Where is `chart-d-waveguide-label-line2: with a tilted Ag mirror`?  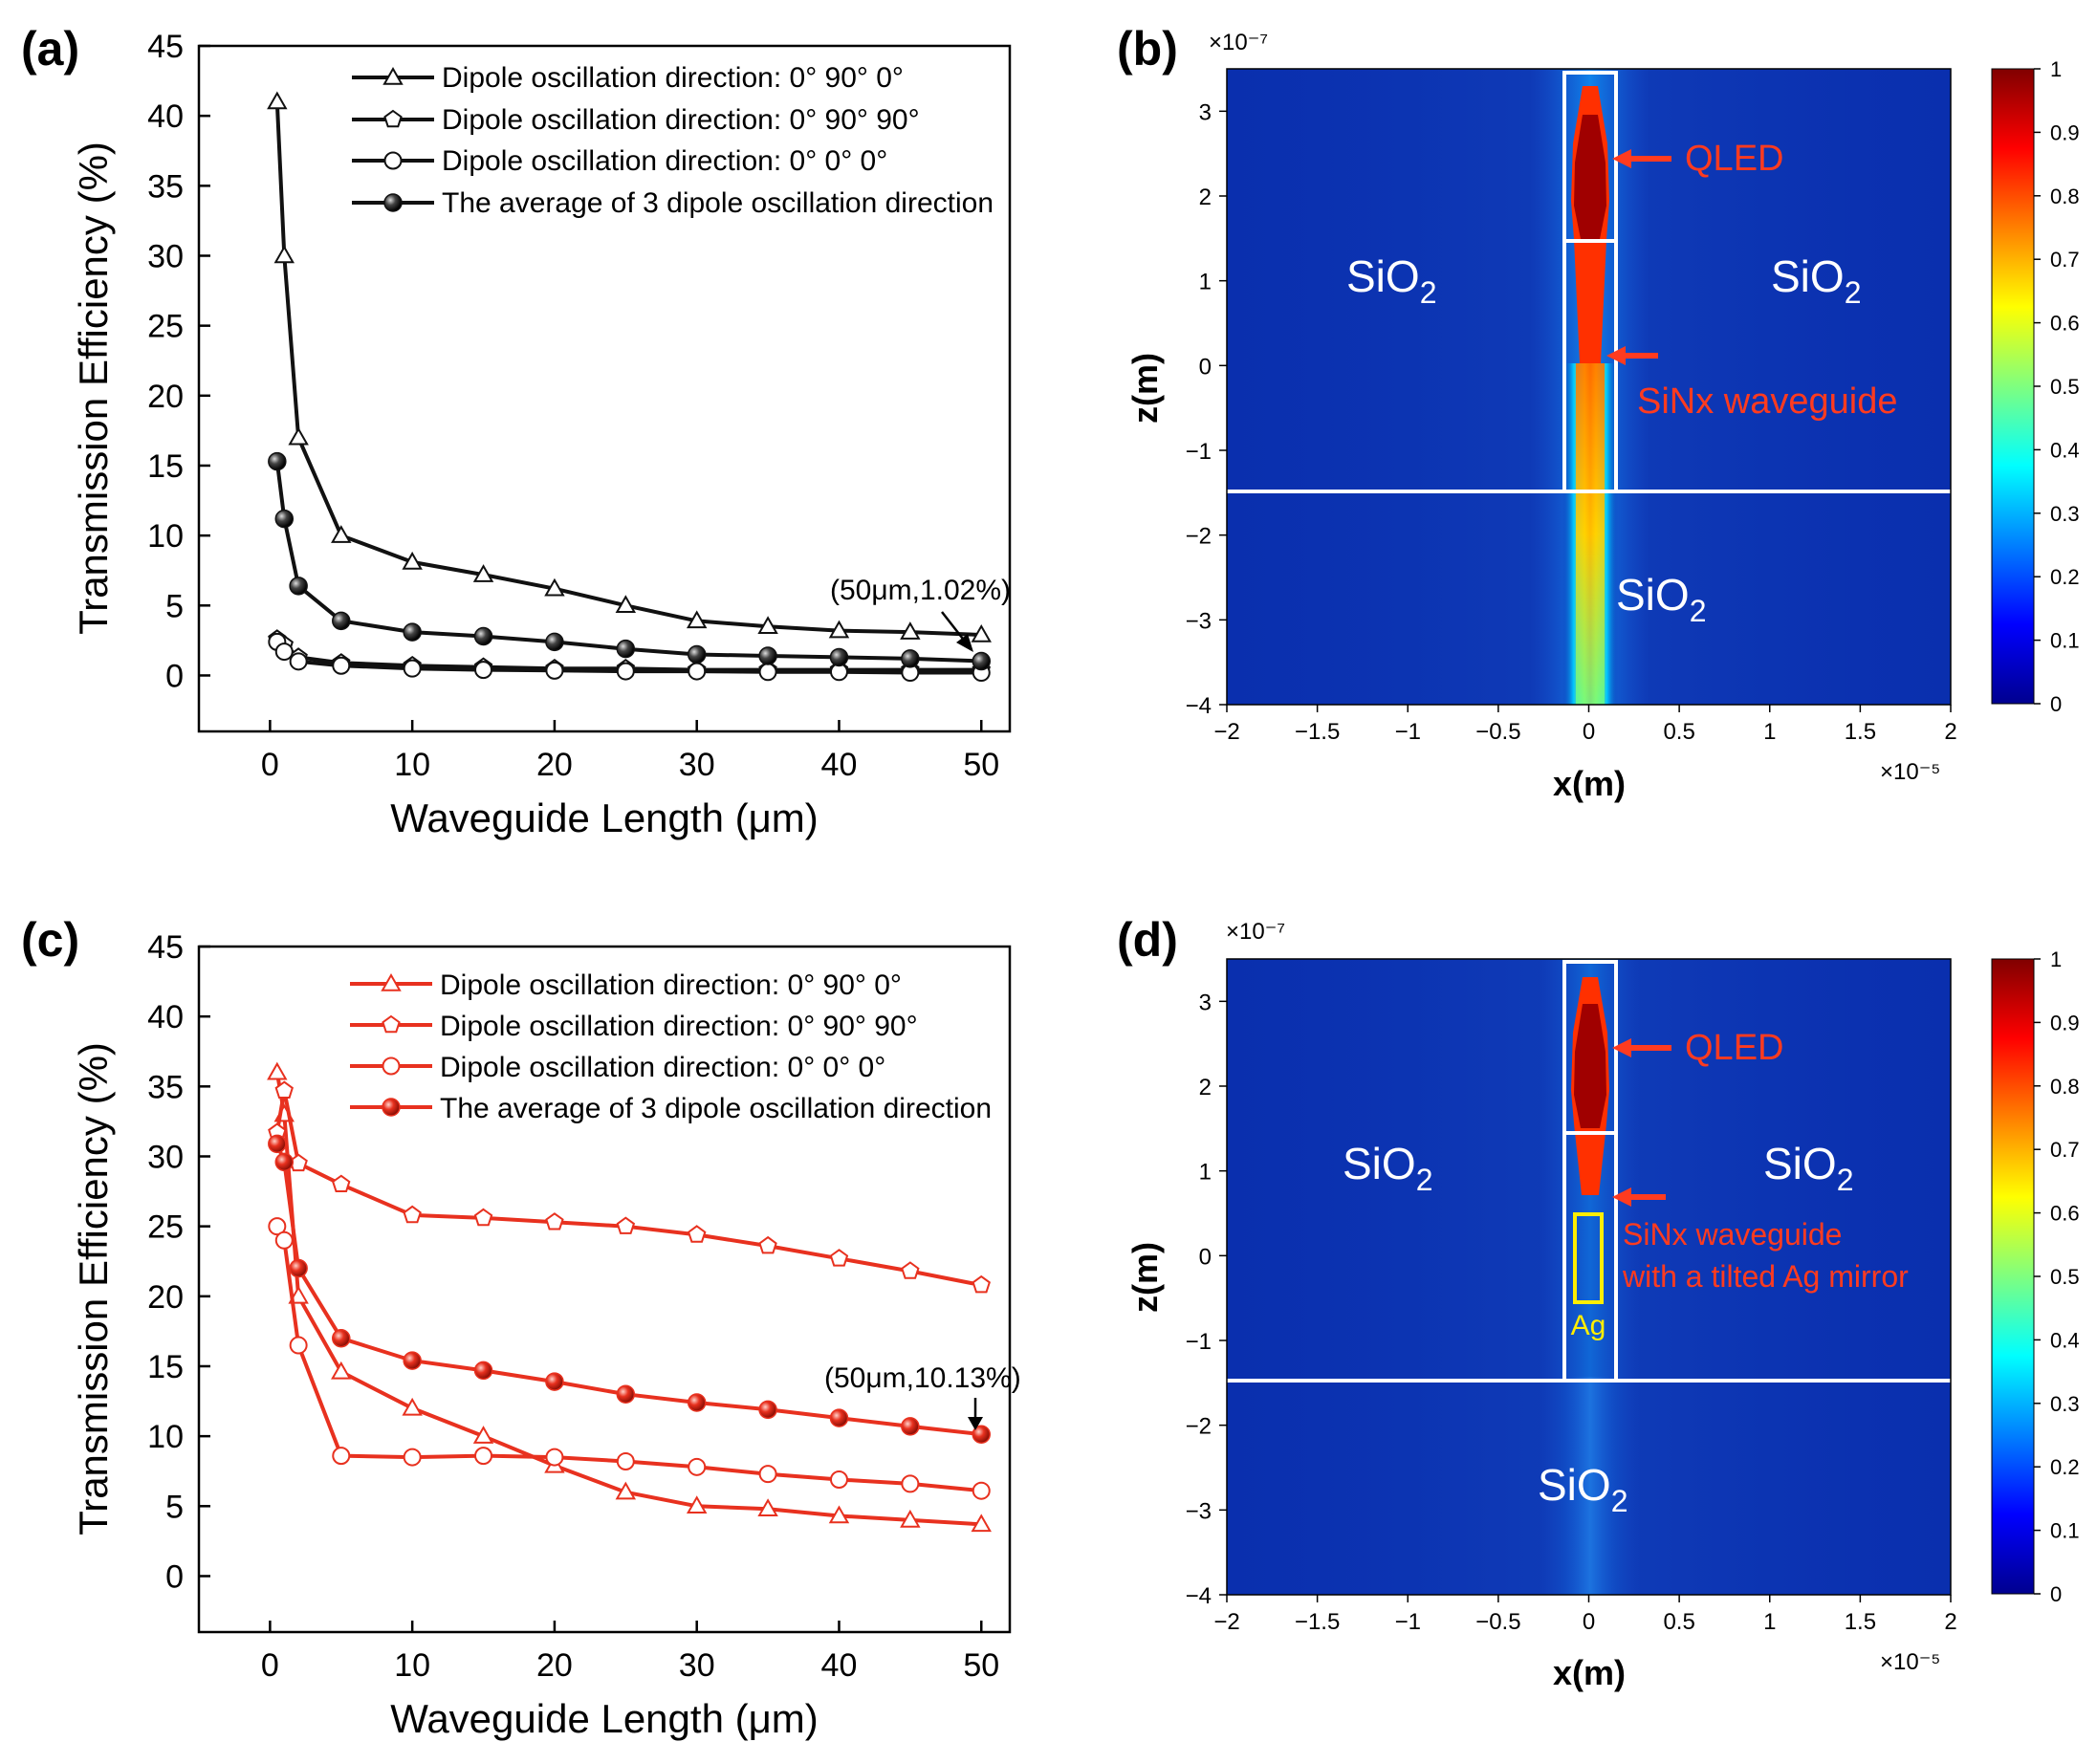
chart-d-waveguide-label-line2: with a tilted Ag mirror is located at coordinates (1765, 1276).